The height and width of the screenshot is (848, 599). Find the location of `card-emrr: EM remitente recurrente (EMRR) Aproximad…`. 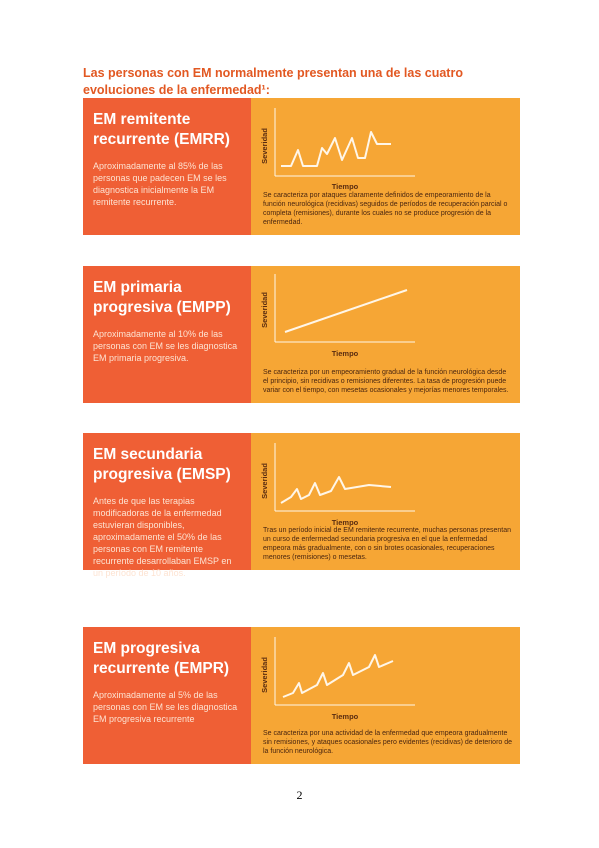

card-emrr: EM remitente recurrente (EMRR) Aproximad… is located at coordinates (301, 166).